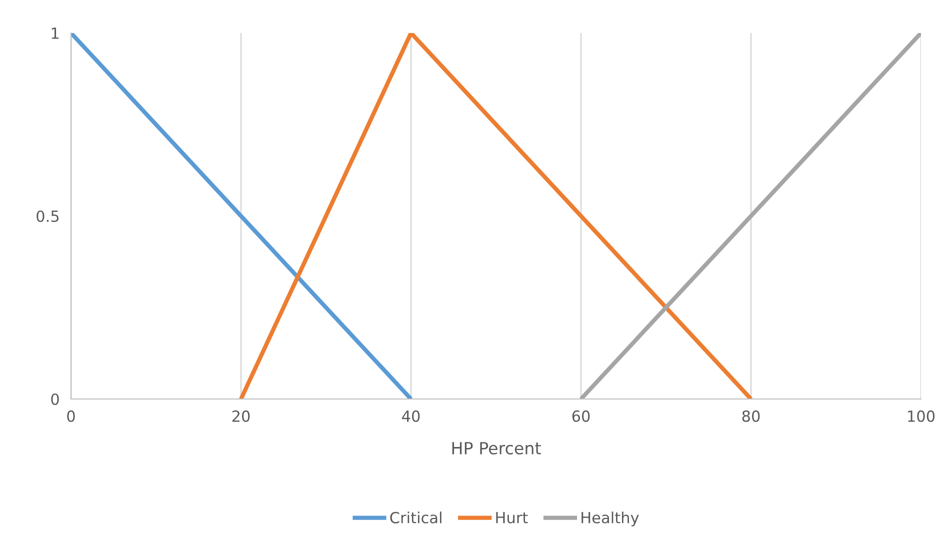  What do you see at coordinates (581, 416) in the screenshot?
I see `x-tick-label: 60` at bounding box center [581, 416].